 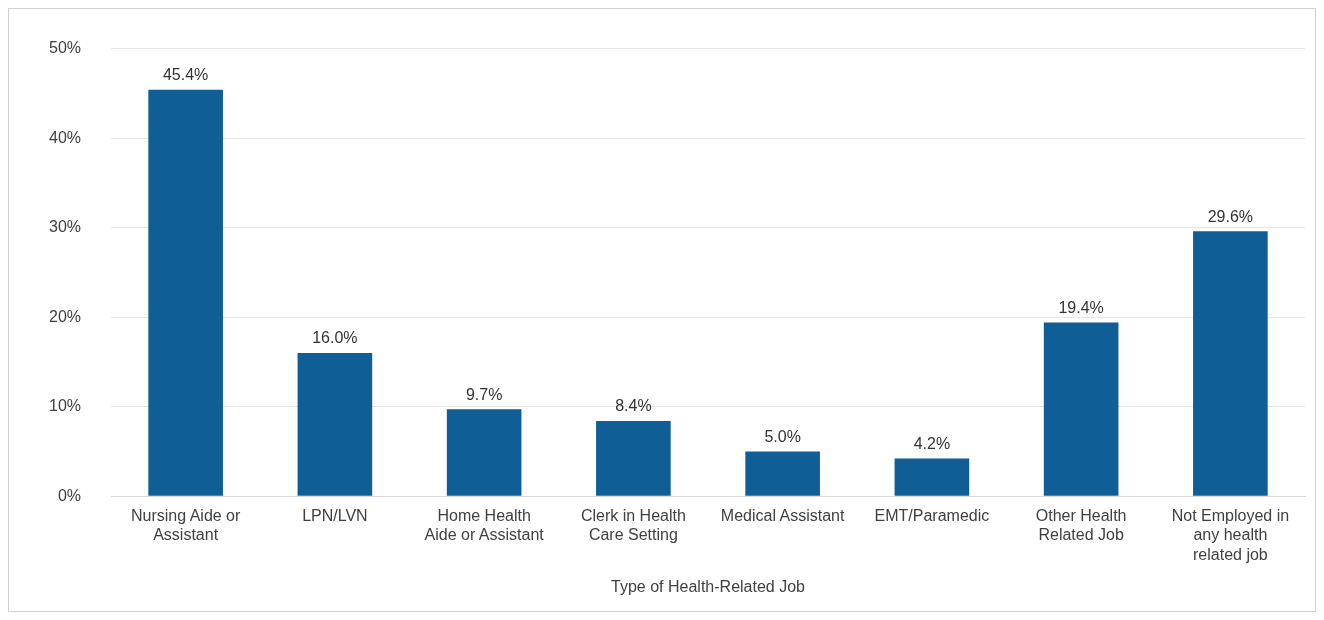 I want to click on data-label: 4.2%, so click(x=932, y=444).